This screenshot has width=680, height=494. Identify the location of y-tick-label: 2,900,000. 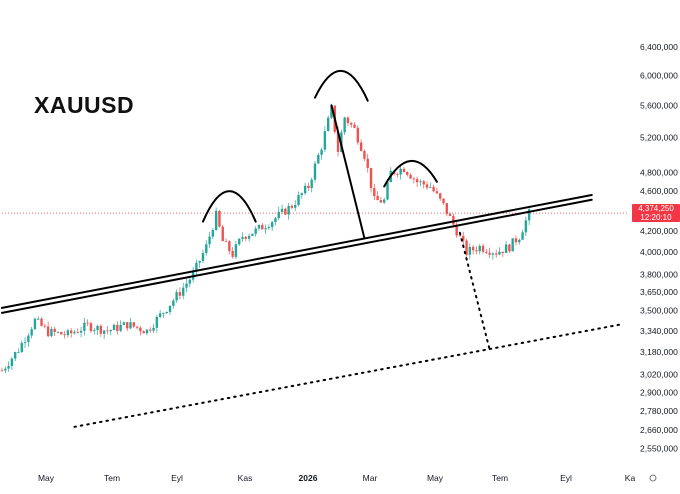
(659, 392).